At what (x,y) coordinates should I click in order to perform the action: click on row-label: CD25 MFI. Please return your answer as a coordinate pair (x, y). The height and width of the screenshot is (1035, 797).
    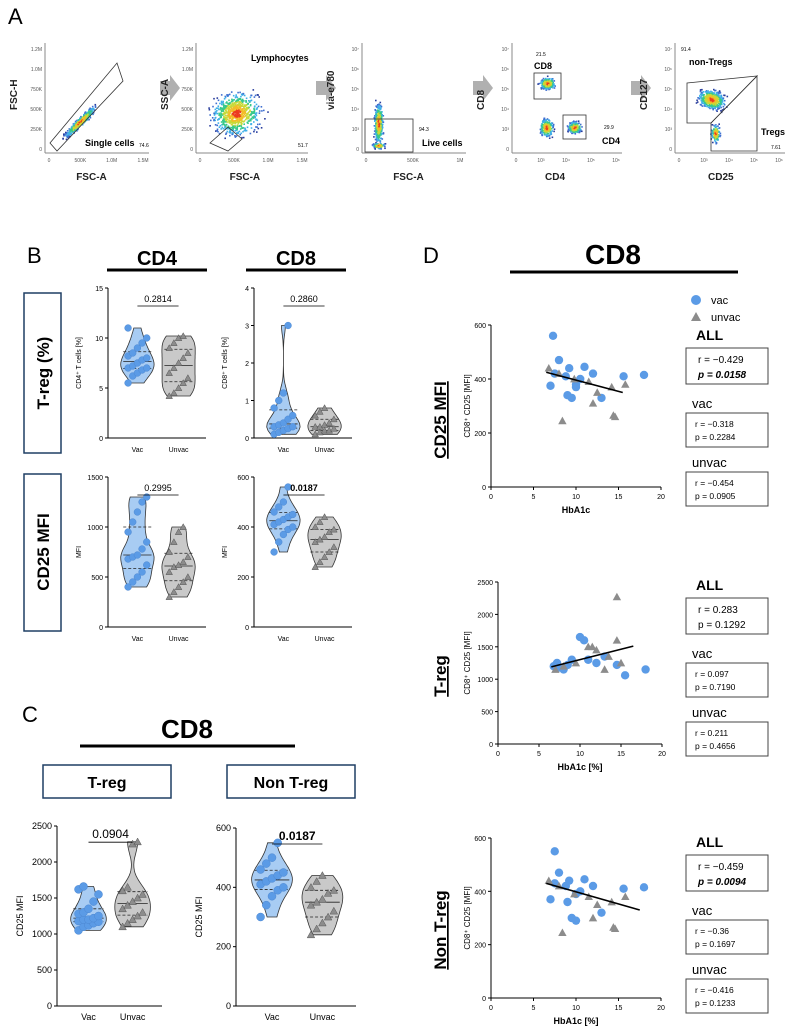
    Looking at the image, I should click on (440, 419).